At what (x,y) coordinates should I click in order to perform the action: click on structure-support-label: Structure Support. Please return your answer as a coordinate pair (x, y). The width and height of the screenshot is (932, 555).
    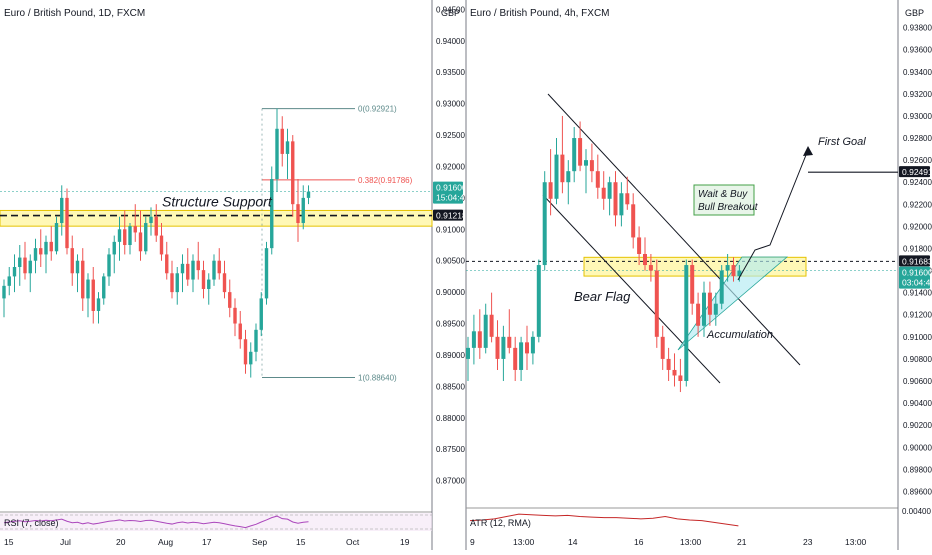
    Looking at the image, I should click on (217, 202).